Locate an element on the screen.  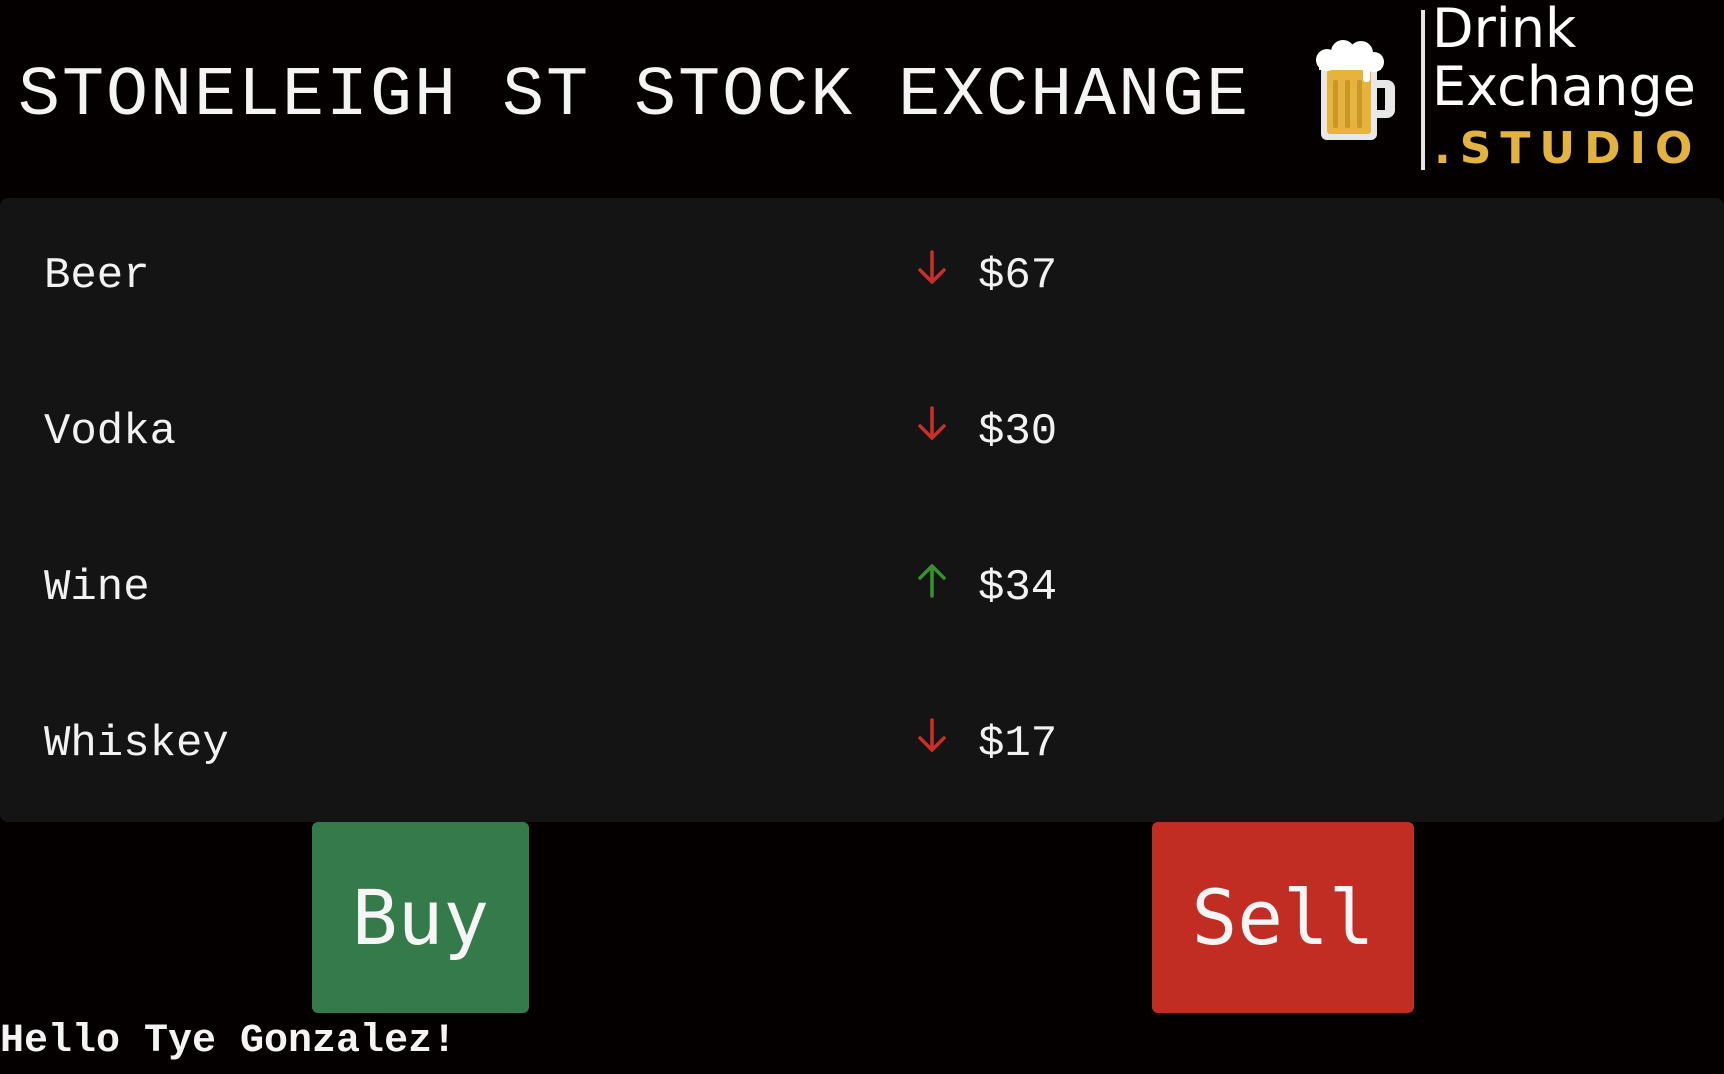
brand-logo: Drink Exchange .STUDIO is located at coordinates (1517, 87).